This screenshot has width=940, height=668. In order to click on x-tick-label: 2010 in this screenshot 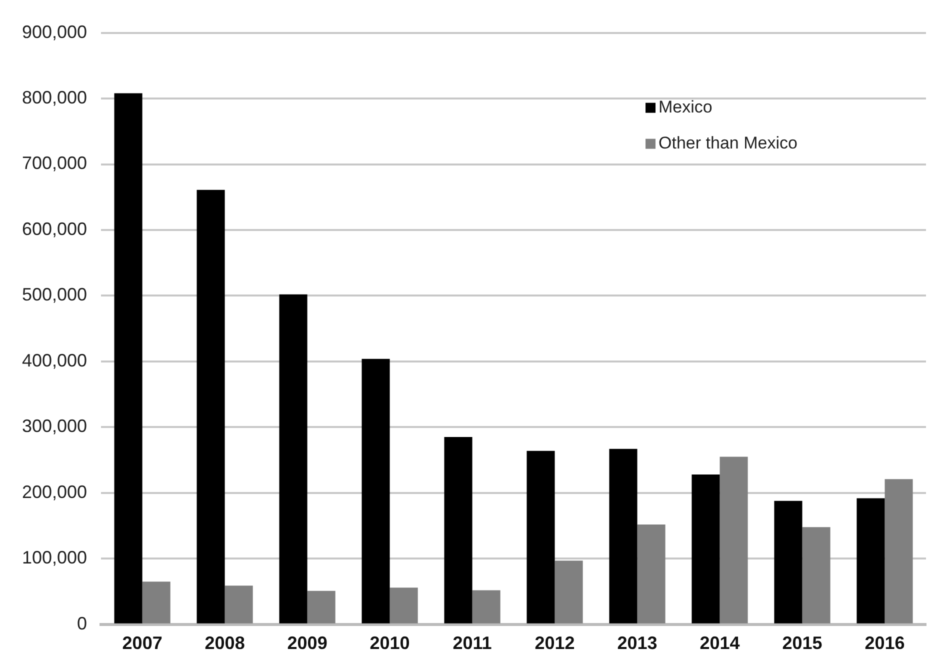, I will do `click(390, 643)`.